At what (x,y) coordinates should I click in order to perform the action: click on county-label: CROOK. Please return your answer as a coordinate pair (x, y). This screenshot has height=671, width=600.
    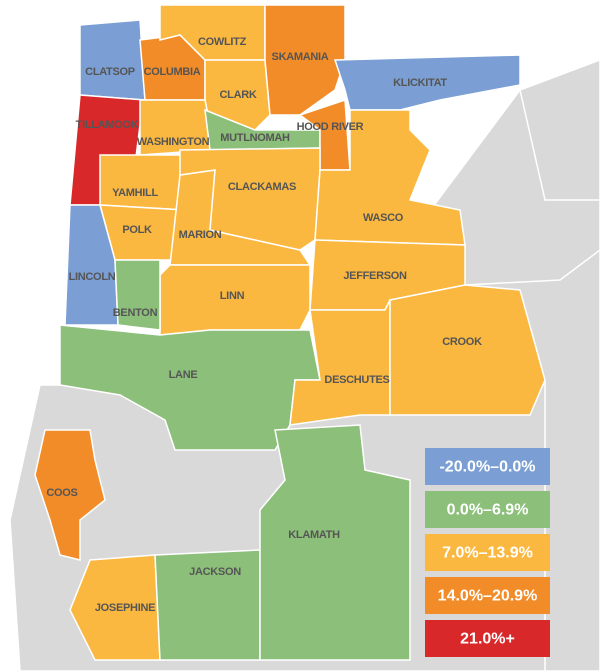
    Looking at the image, I should click on (462, 342).